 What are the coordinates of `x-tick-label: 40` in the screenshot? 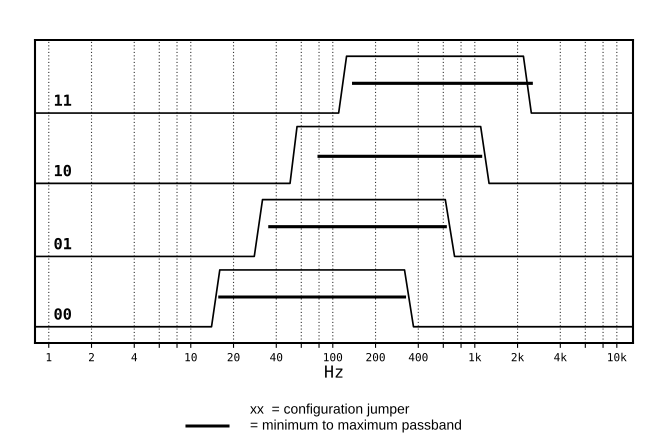 It's located at (276, 357).